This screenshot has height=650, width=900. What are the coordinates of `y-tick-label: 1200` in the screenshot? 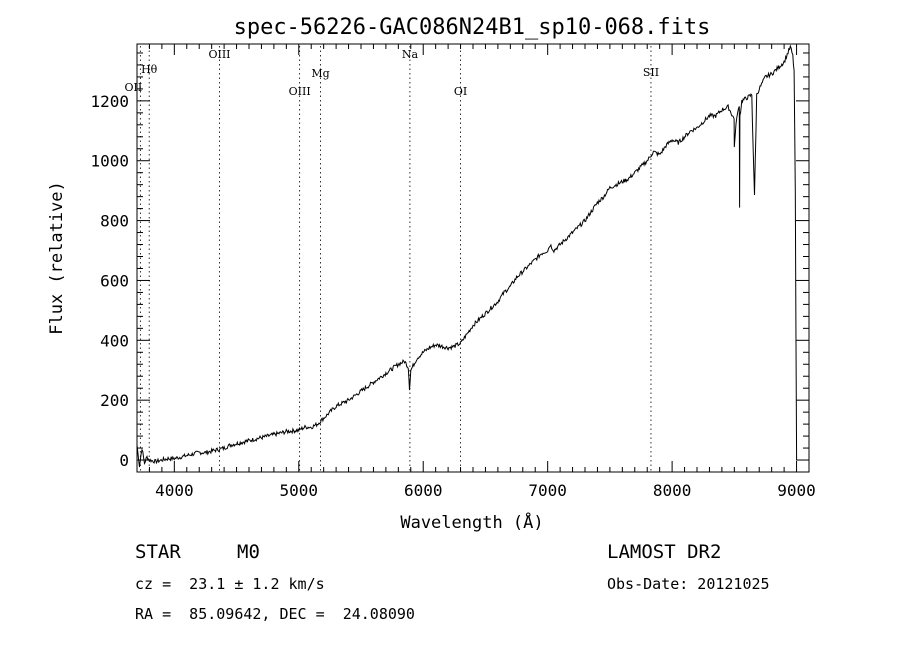 It's located at (109, 101).